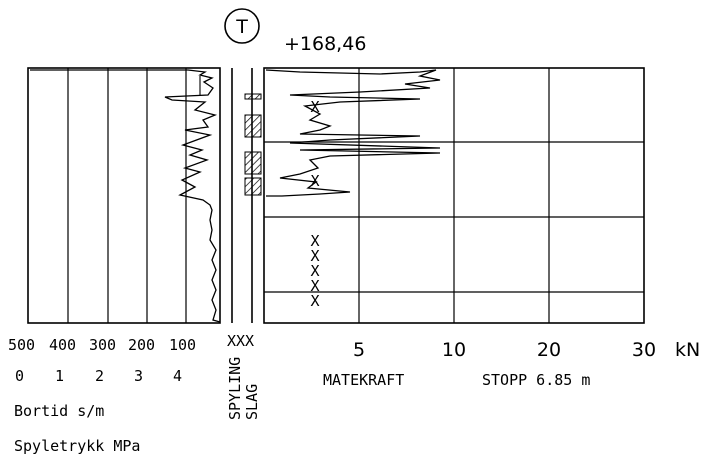 Image resolution: width=708 pixels, height=466 pixels. I want to click on matekraft-curve, so click(353, 133).